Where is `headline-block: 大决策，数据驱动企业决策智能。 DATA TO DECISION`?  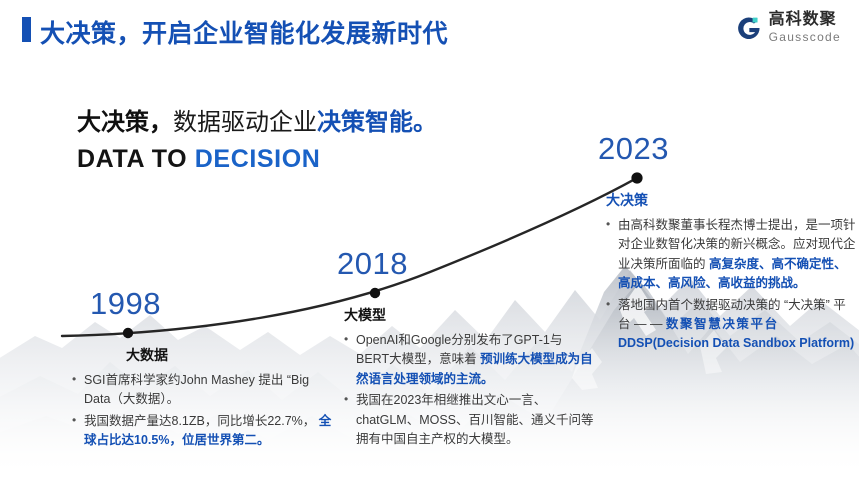 headline-block: 大决策，数据驱动企业决策智能。 DATA TO DECISION is located at coordinates (257, 141).